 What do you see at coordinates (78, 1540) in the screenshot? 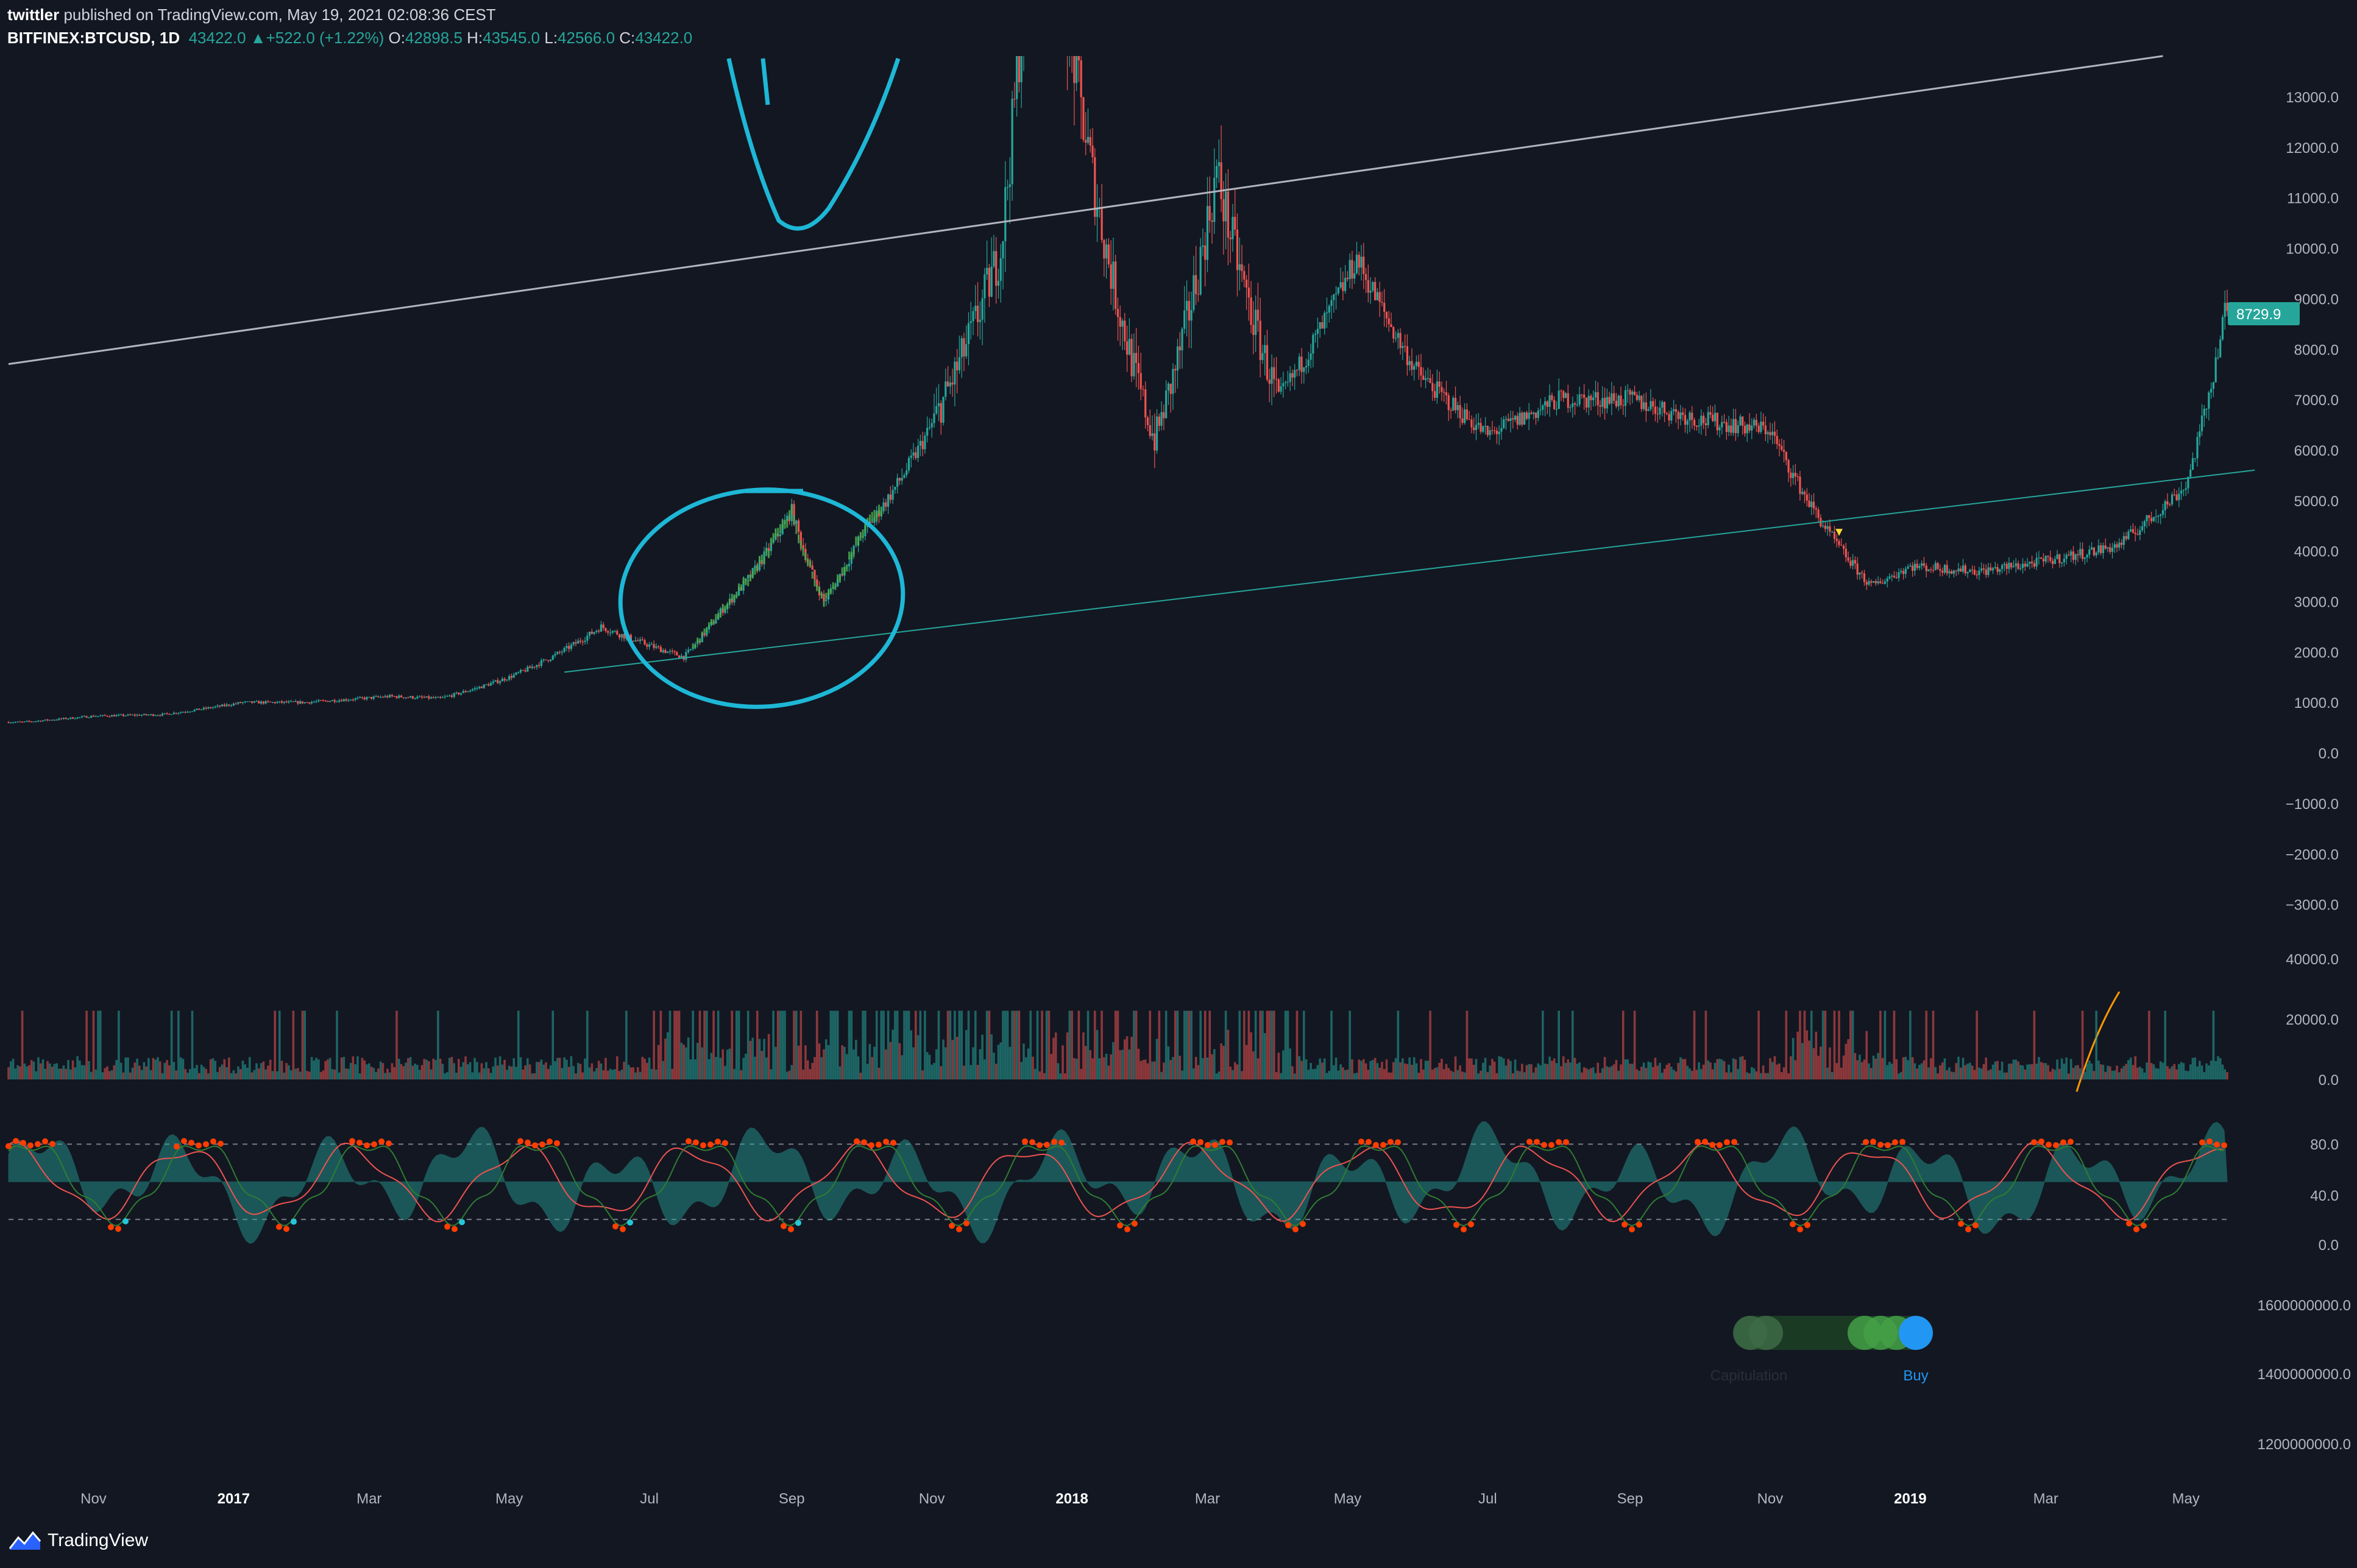
I see `tradingview-brand: TradingView` at bounding box center [78, 1540].